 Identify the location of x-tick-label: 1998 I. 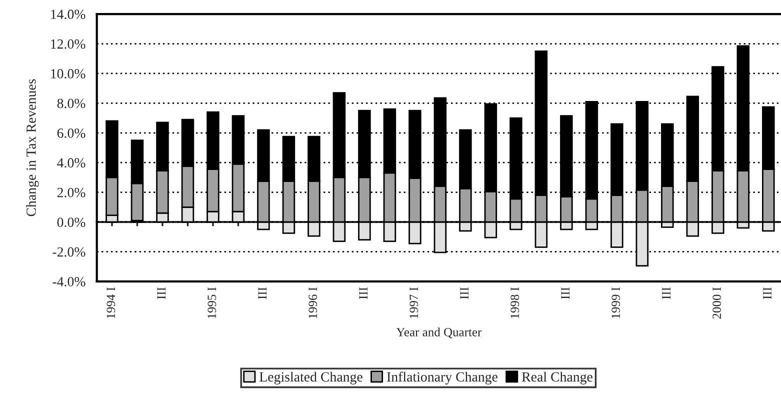
(515, 302).